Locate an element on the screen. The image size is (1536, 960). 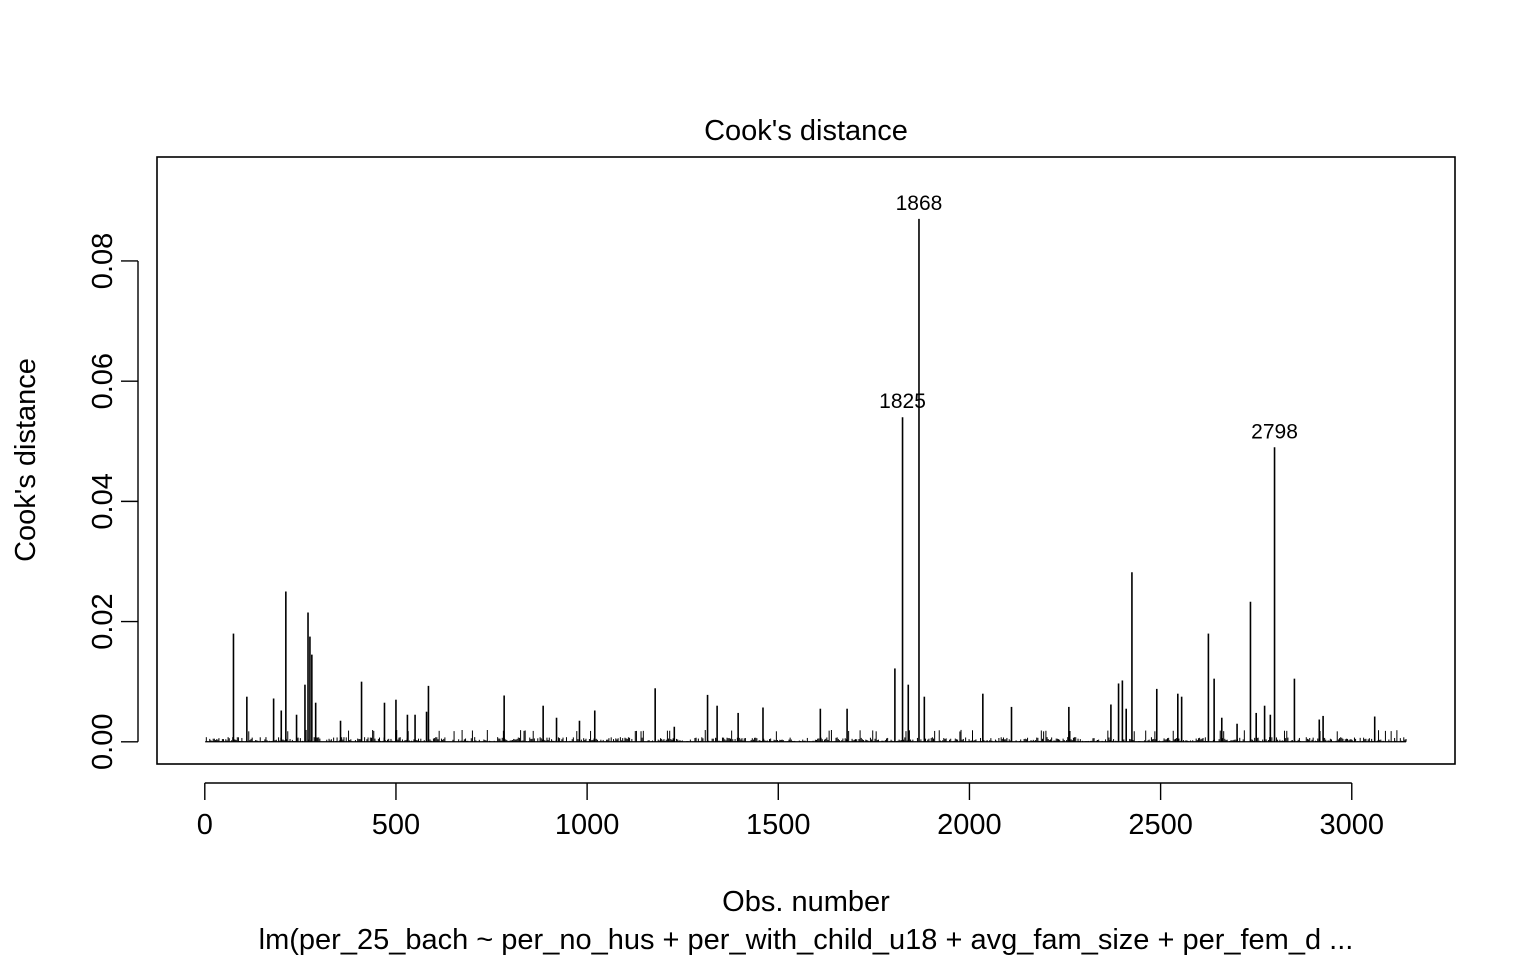
x-tick-label: 2500 is located at coordinates (1160, 825).